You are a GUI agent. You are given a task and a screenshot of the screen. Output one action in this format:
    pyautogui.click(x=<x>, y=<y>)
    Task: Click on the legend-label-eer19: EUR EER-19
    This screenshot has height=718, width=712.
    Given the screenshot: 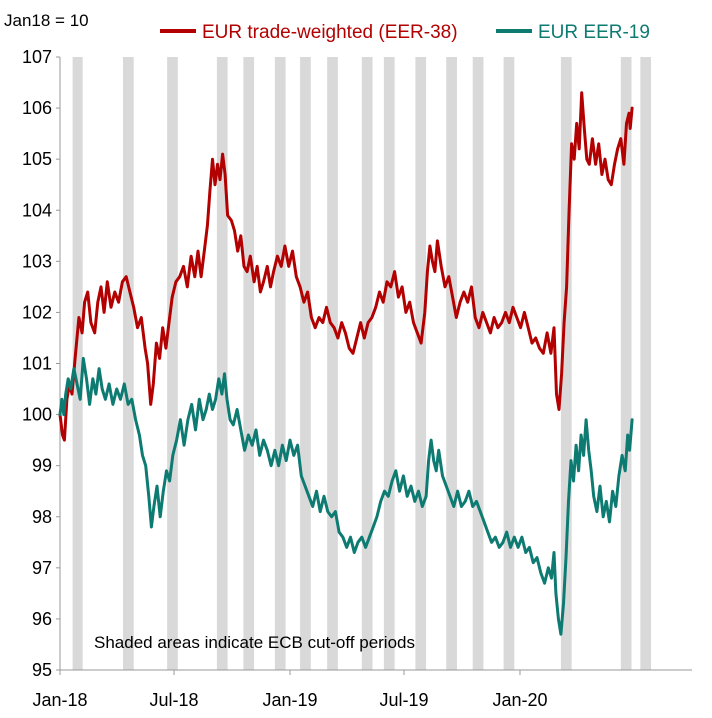 What is the action you would take?
    pyautogui.click(x=594, y=32)
    